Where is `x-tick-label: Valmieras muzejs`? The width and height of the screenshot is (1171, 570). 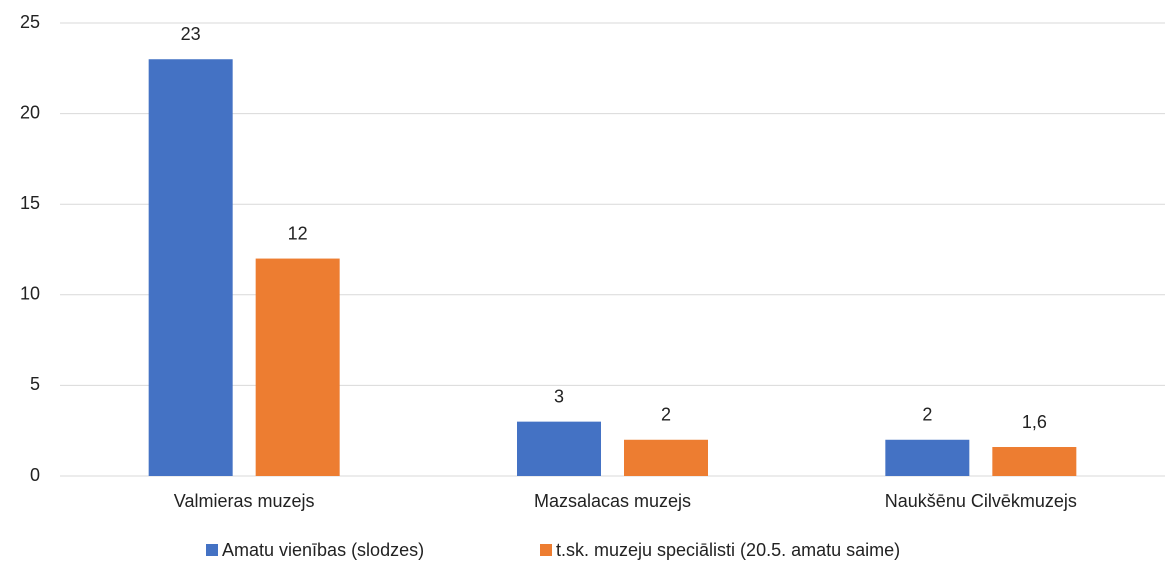
x-tick-label: Valmieras muzejs is located at coordinates (244, 501).